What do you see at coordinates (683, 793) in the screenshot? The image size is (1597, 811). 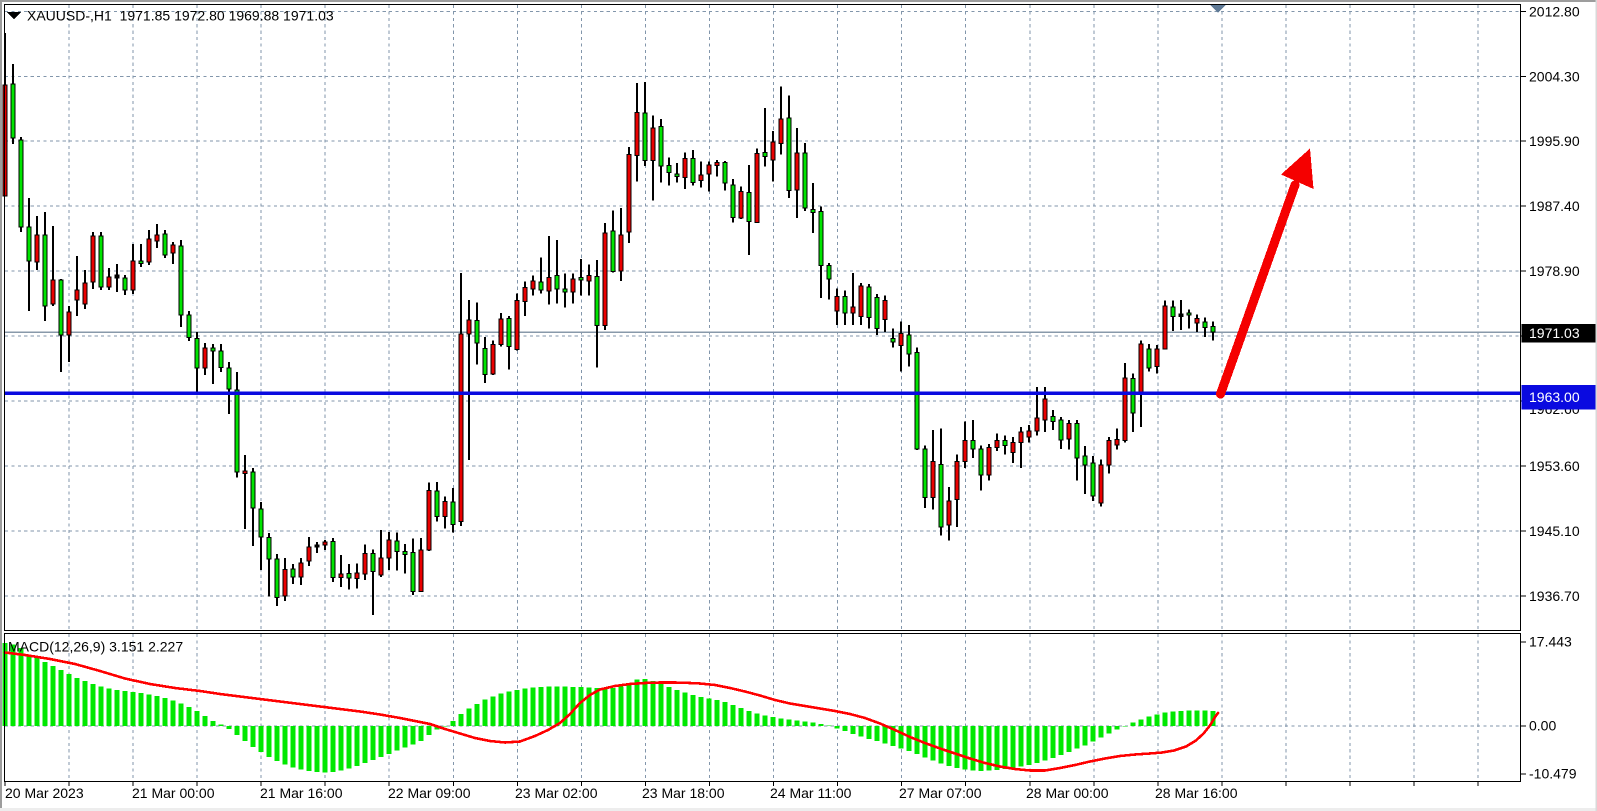 I see `svg-text: 23 Mar 18:00` at bounding box center [683, 793].